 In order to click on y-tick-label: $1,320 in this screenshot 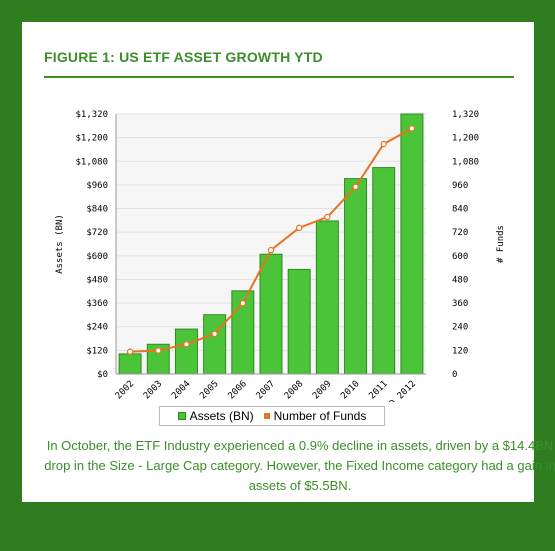, I will do `click(91, 115)`.